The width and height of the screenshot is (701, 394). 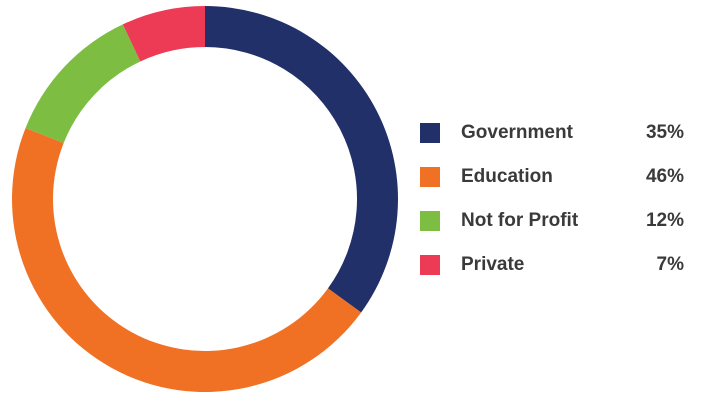 I want to click on legend-label-education: Education, so click(x=507, y=176).